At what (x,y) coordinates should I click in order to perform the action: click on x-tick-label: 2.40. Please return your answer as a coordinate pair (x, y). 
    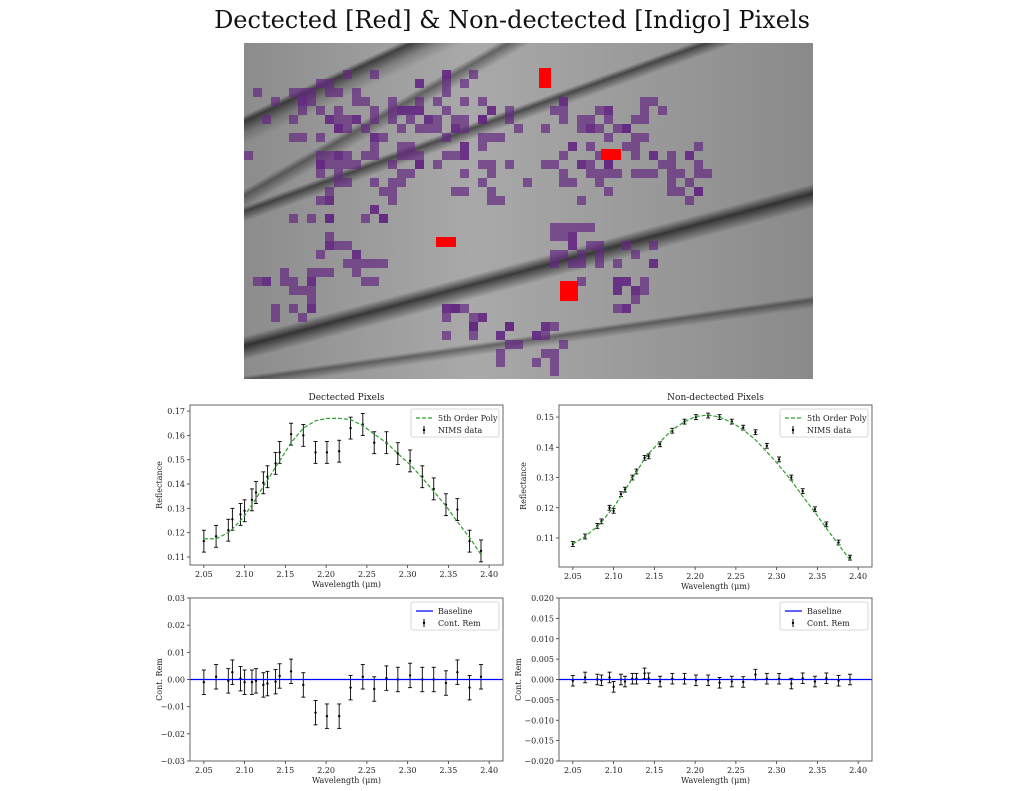
    Looking at the image, I should click on (858, 770).